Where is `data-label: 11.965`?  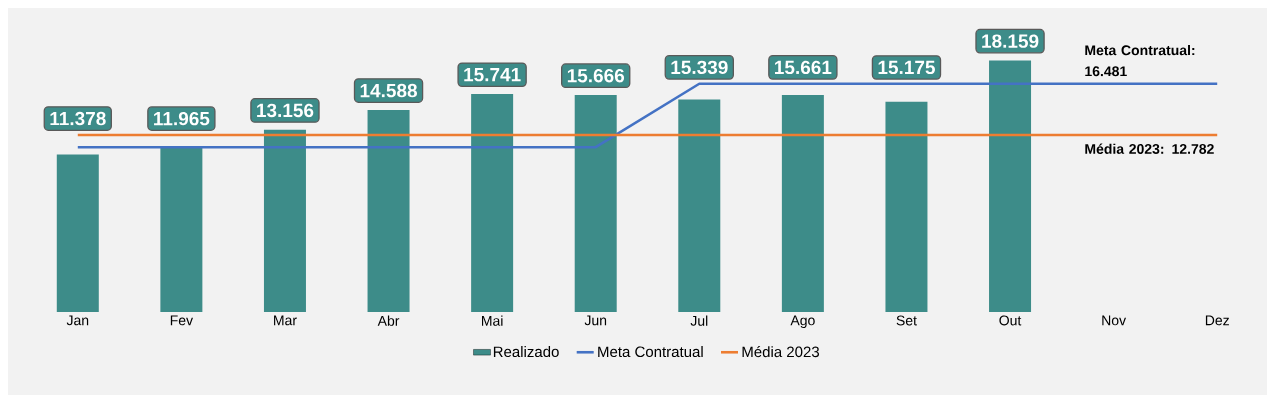
data-label: 11.965 is located at coordinates (182, 118).